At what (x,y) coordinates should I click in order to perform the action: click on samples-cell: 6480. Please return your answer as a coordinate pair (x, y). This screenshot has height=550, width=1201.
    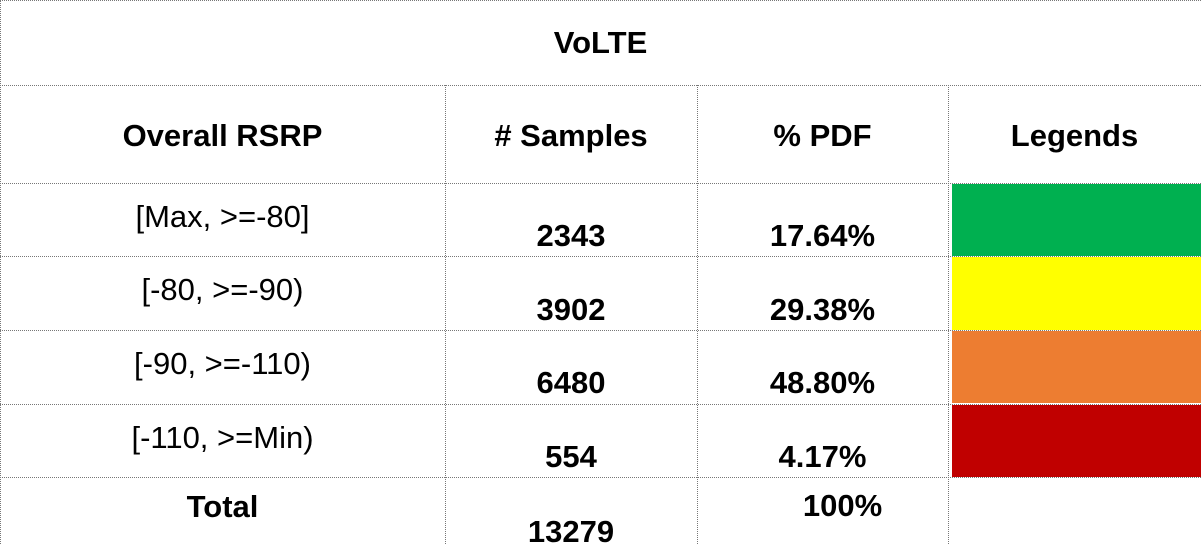
    Looking at the image, I should click on (571, 382).